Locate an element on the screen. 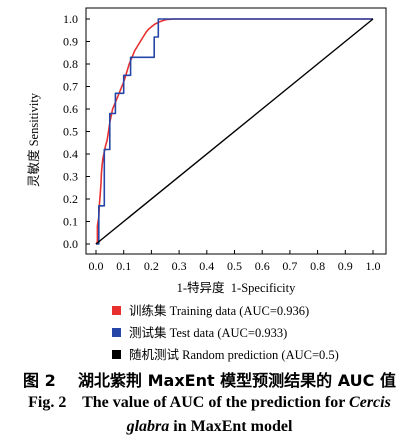  y-tick-label: 1.0 is located at coordinates (70, 19).